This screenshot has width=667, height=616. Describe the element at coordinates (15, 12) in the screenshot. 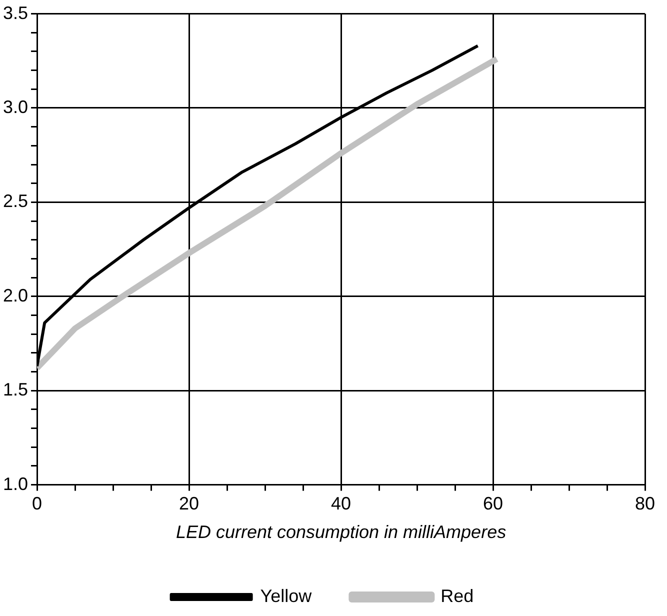

I see `y-tick-label: 3.5` at that location.